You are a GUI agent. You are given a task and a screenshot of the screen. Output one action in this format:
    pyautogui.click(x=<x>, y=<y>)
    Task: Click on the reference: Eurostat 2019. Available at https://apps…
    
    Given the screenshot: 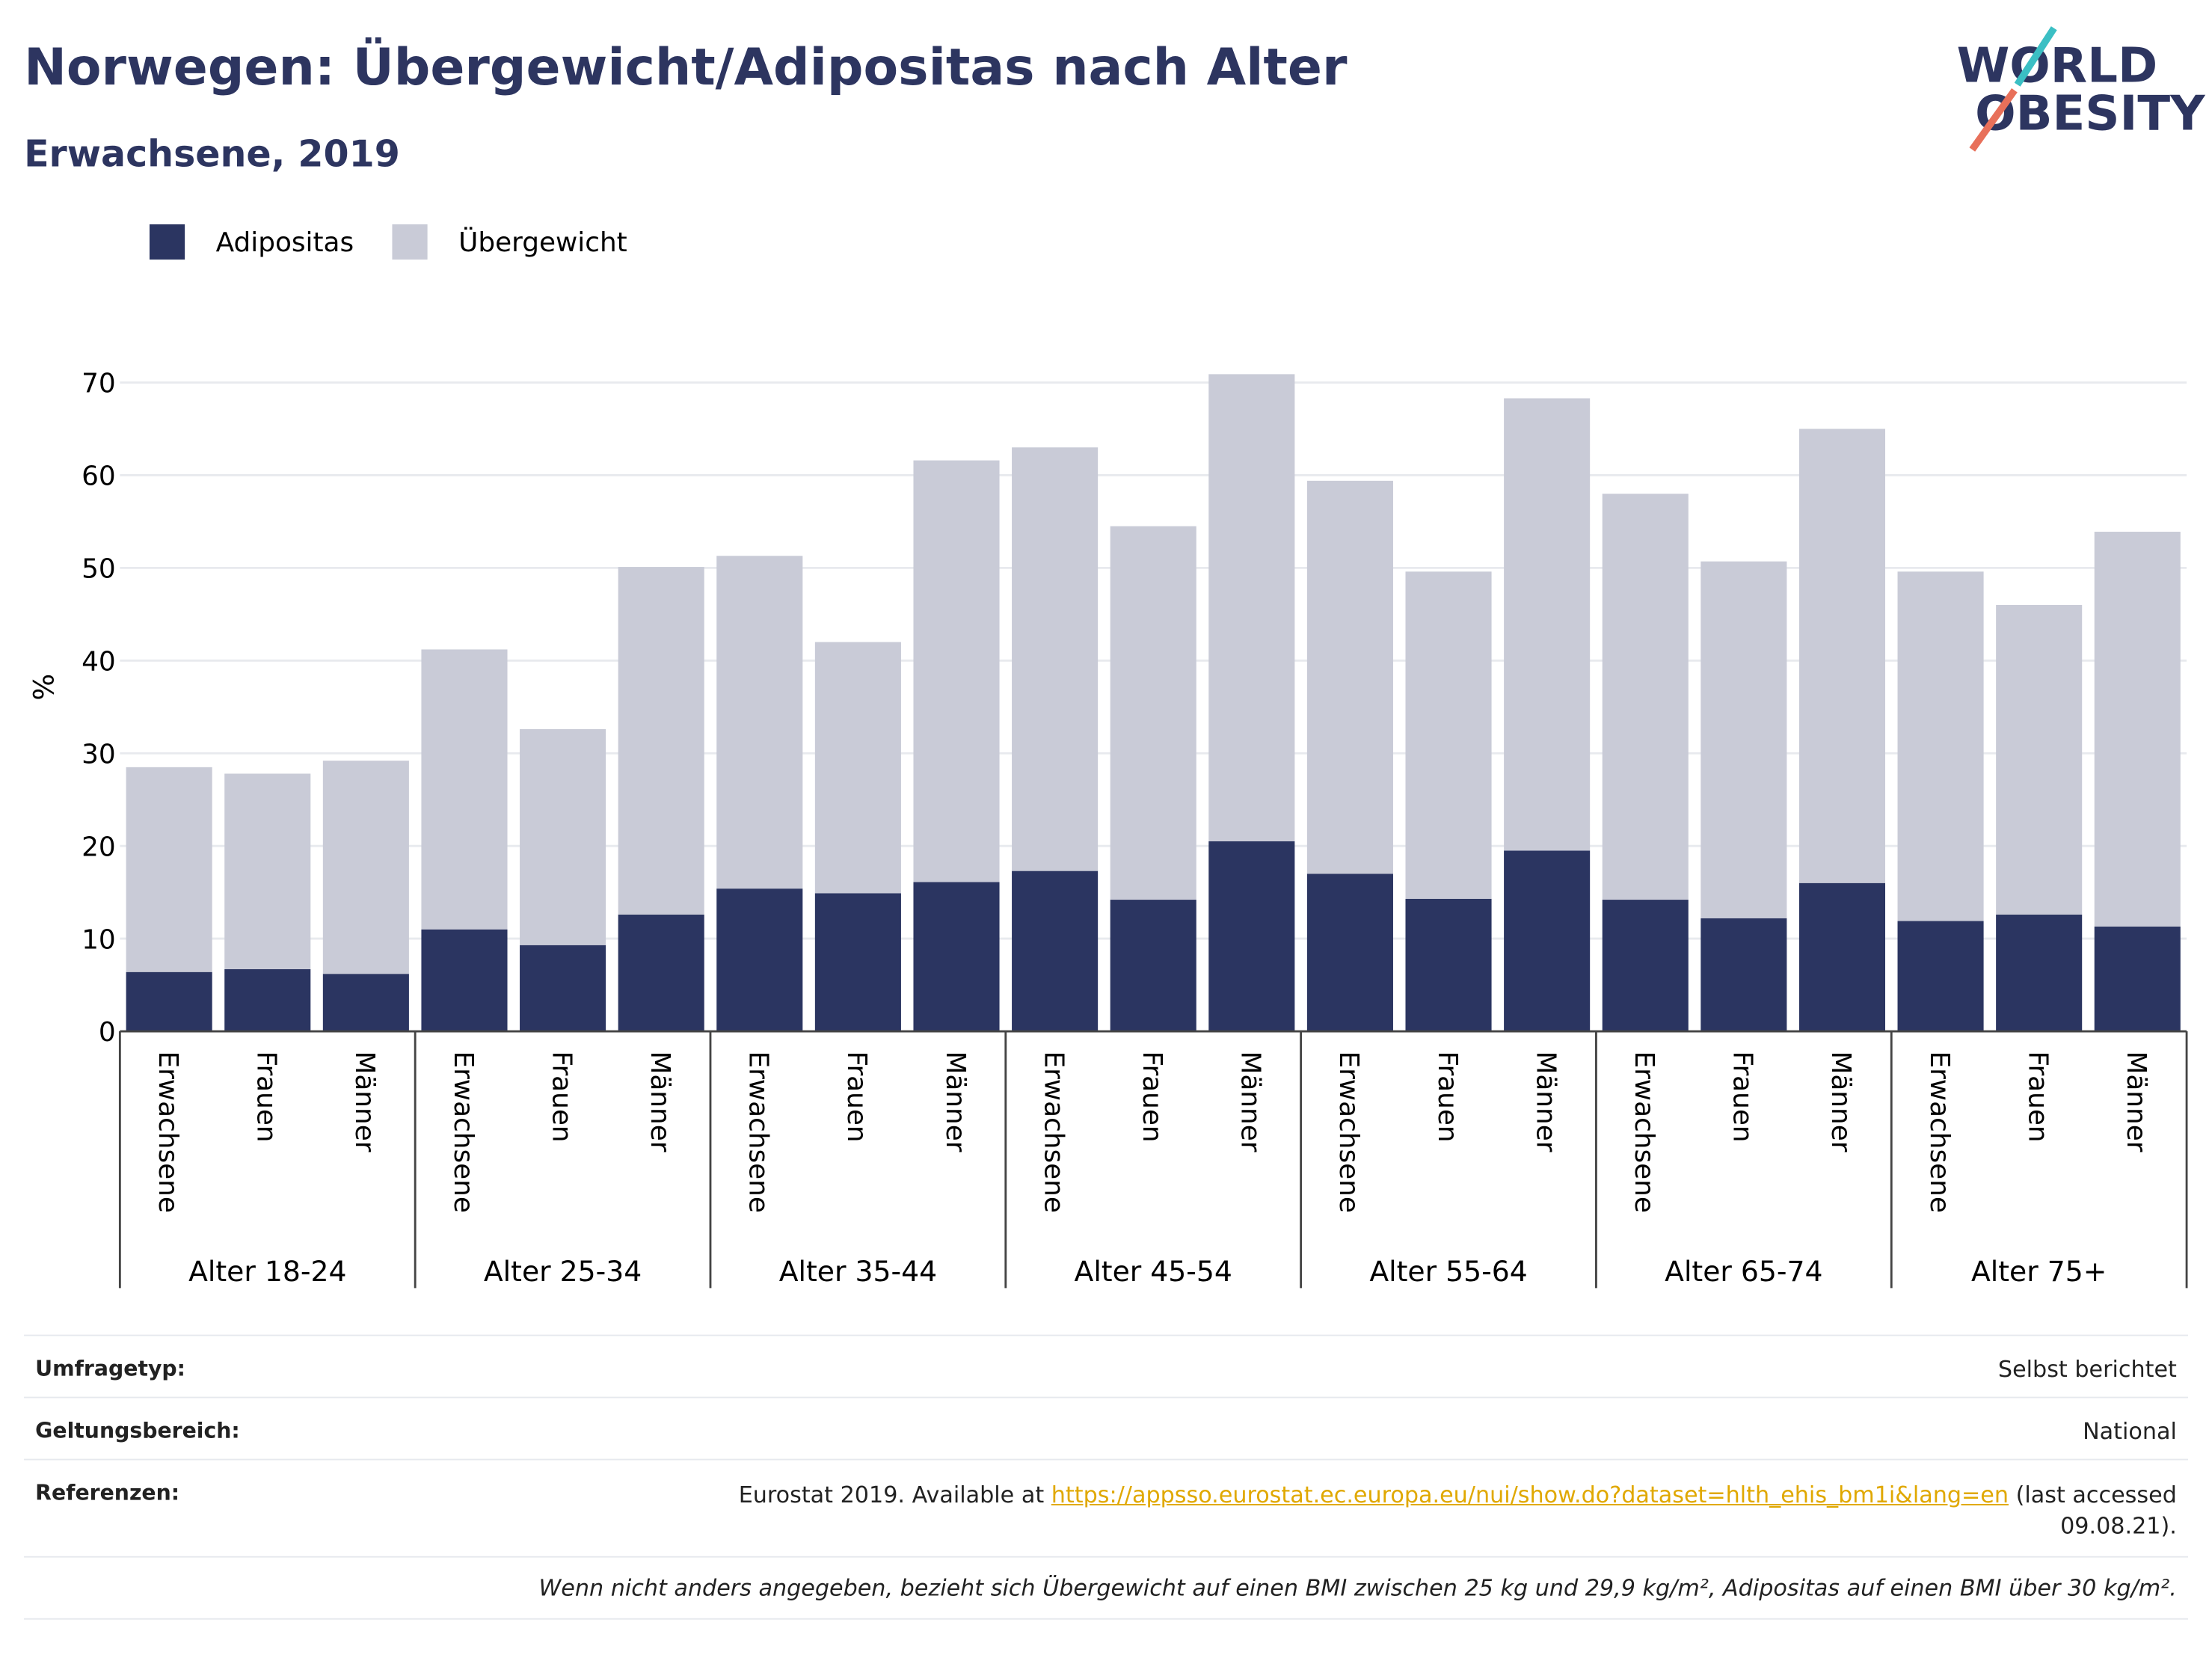 What is the action you would take?
    pyautogui.click(x=1429, y=1511)
    